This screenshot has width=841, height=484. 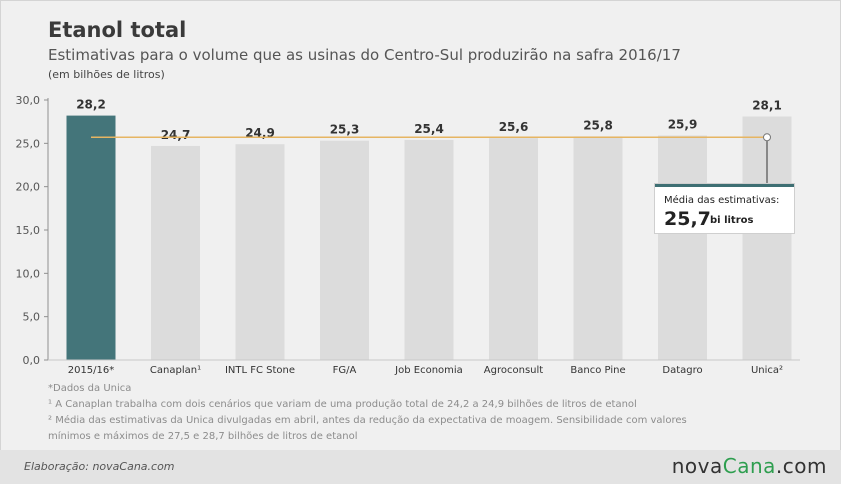 I want to click on x-tick-label: 2015/16*, so click(x=91, y=370).